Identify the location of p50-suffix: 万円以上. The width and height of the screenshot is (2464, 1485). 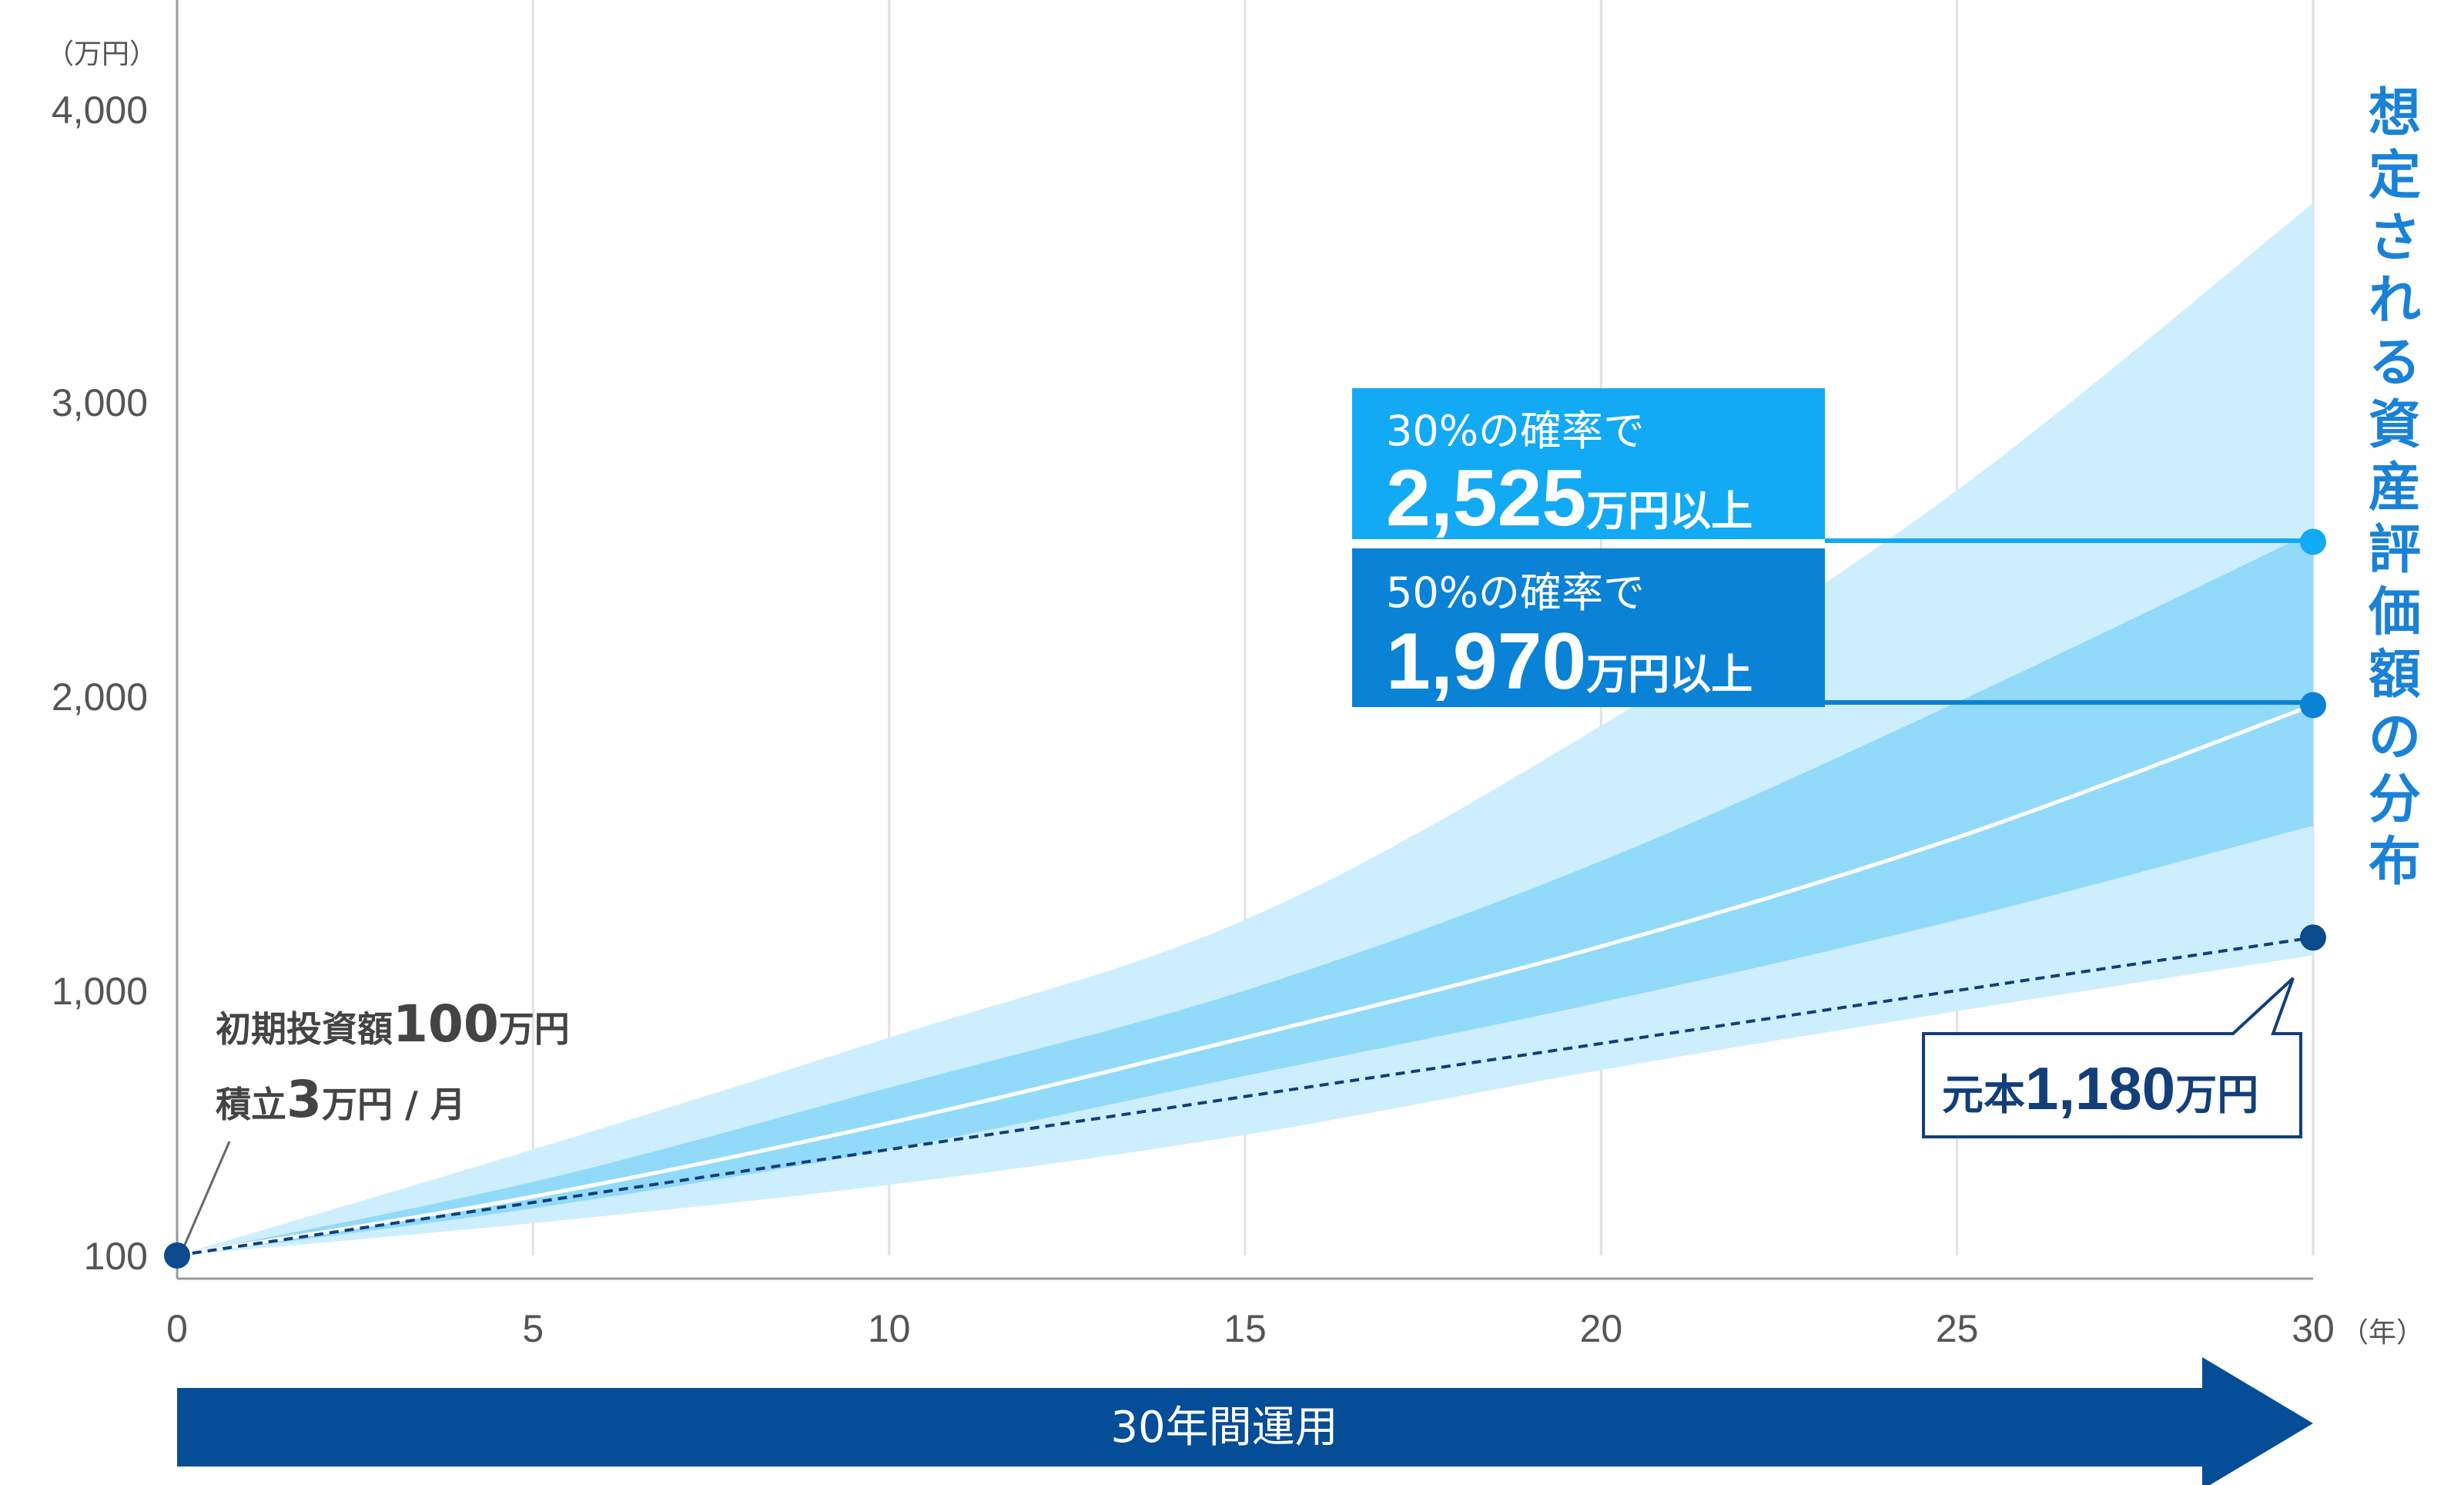
(1669, 674).